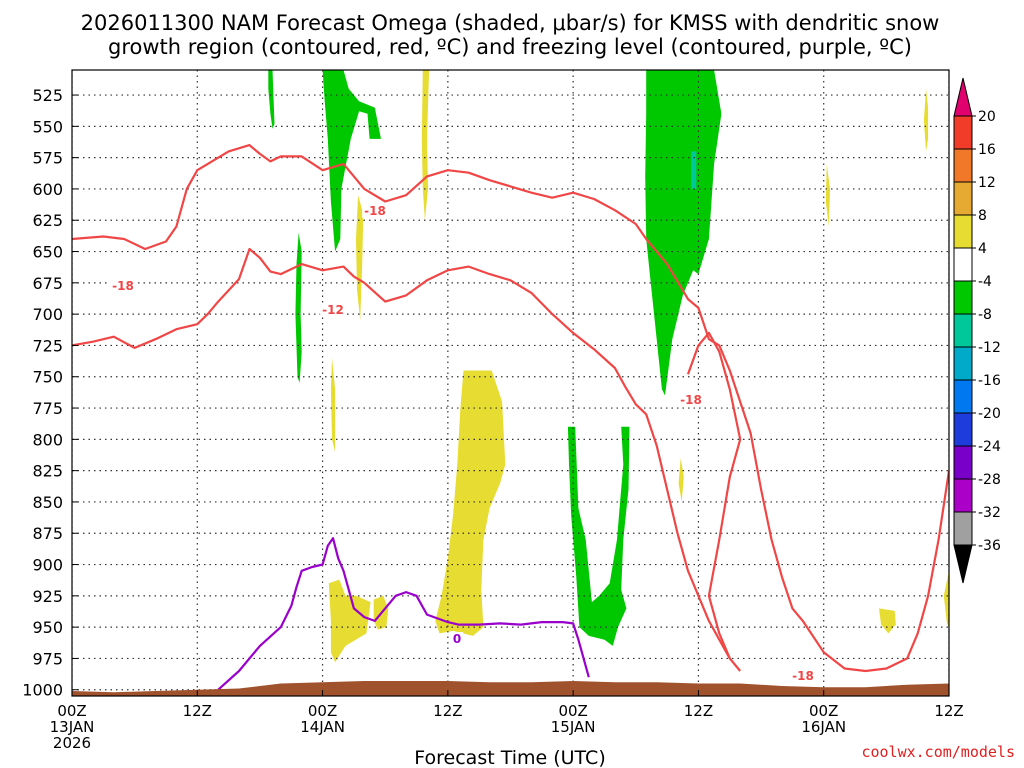 This screenshot has height=768, width=1024. I want to click on colorbar-label-3: 8, so click(982, 216).